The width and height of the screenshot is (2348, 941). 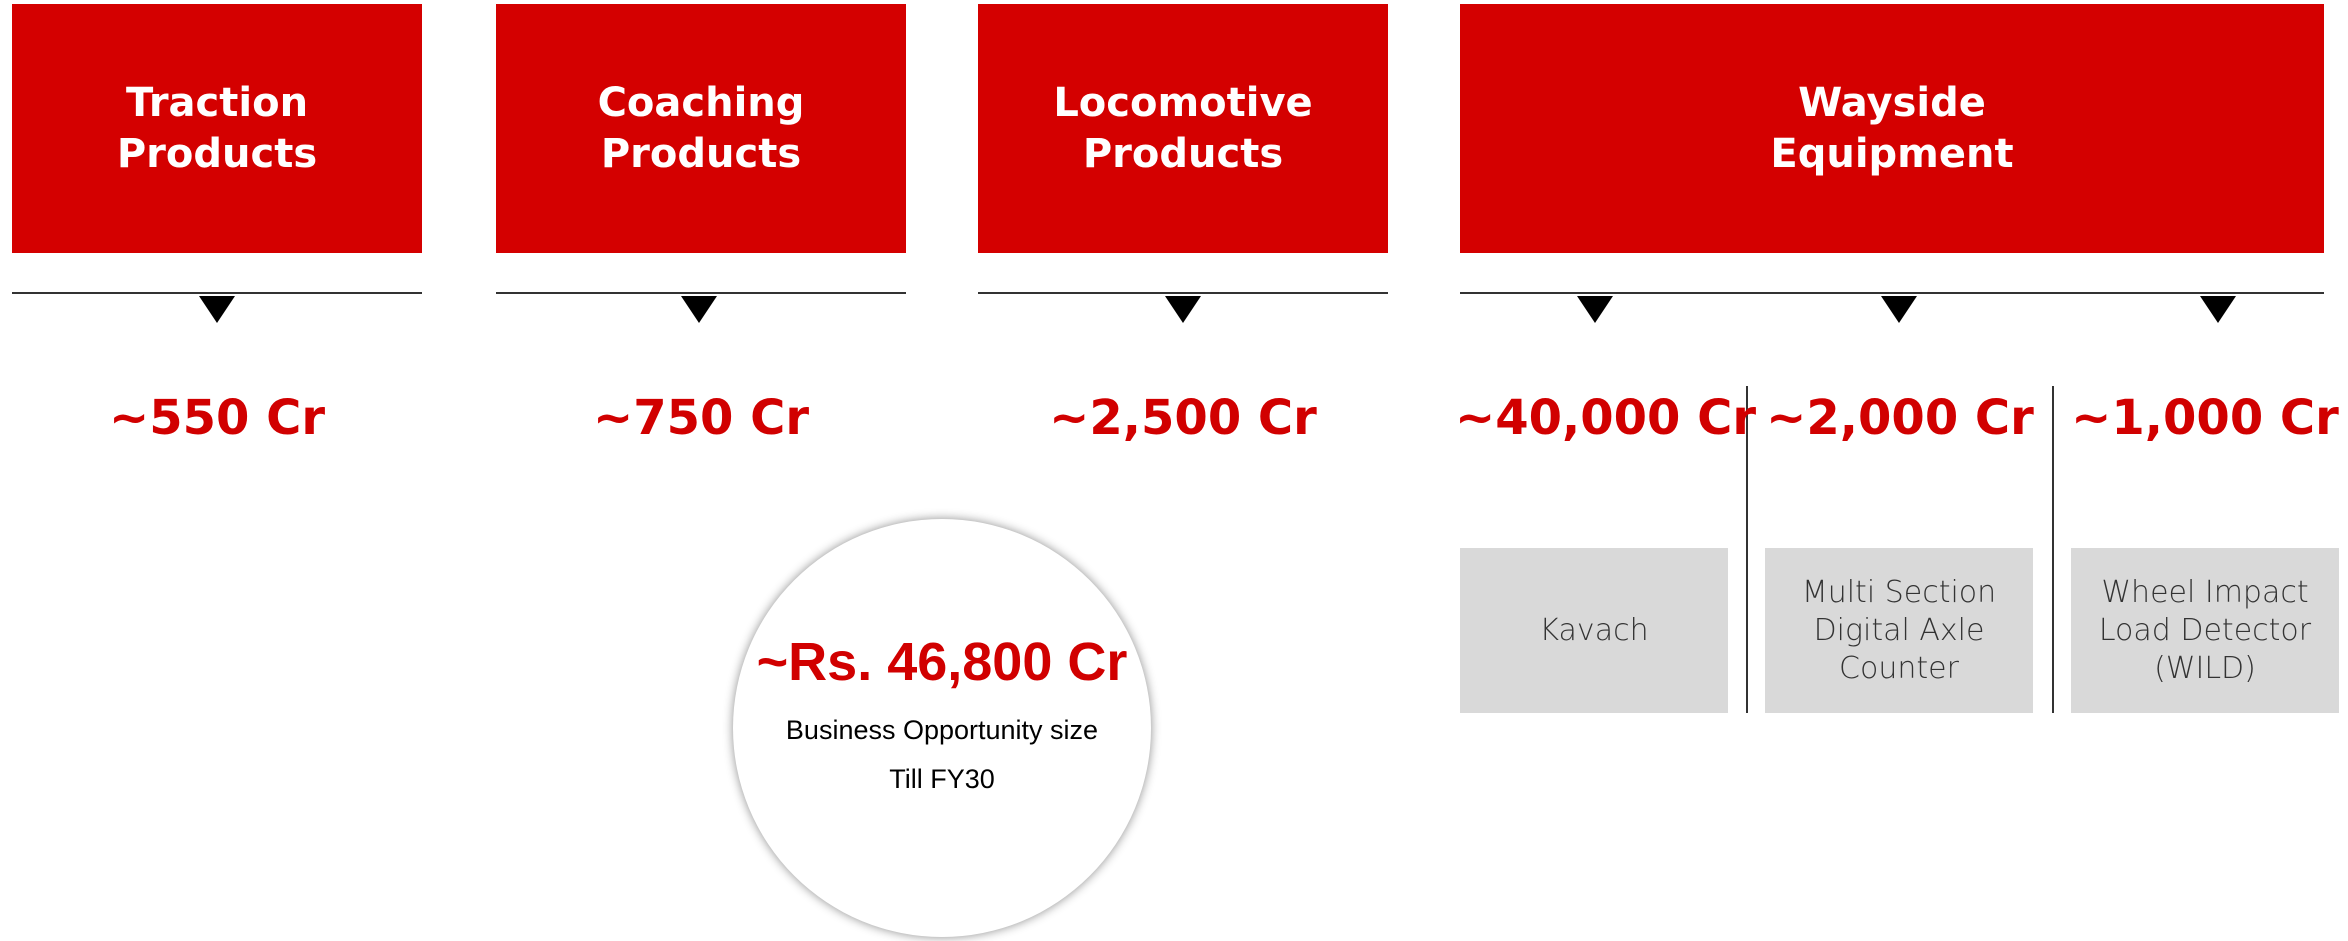 What do you see at coordinates (1892, 153) in the screenshot?
I see `header-line: Equipment` at bounding box center [1892, 153].